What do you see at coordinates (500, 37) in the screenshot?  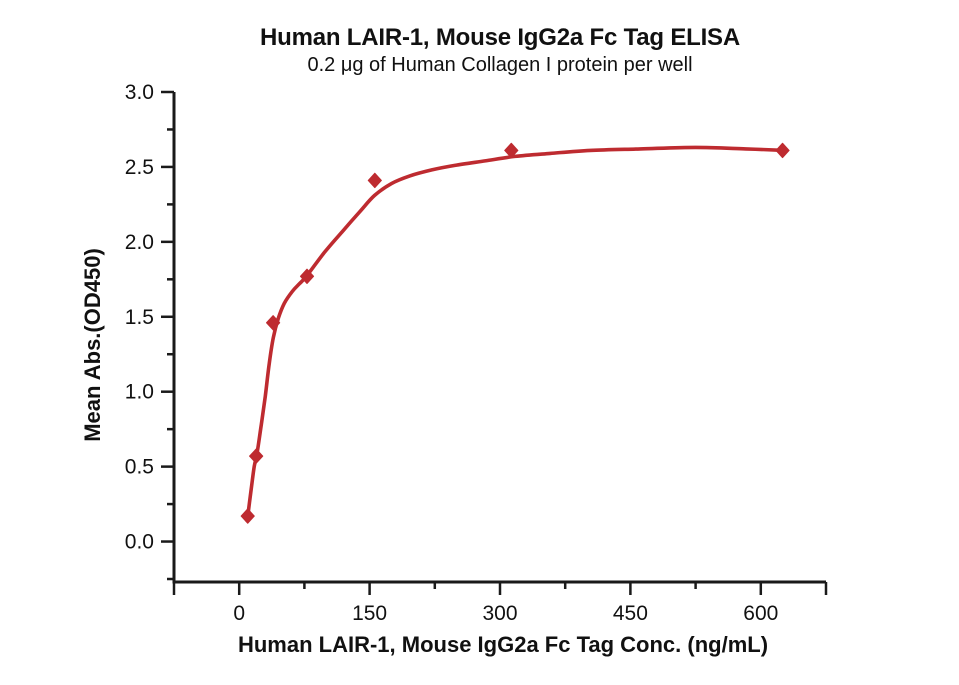 I see `chart-title: Human LAIR-1, Mouse IgG2a Fc Tag ELISA` at bounding box center [500, 37].